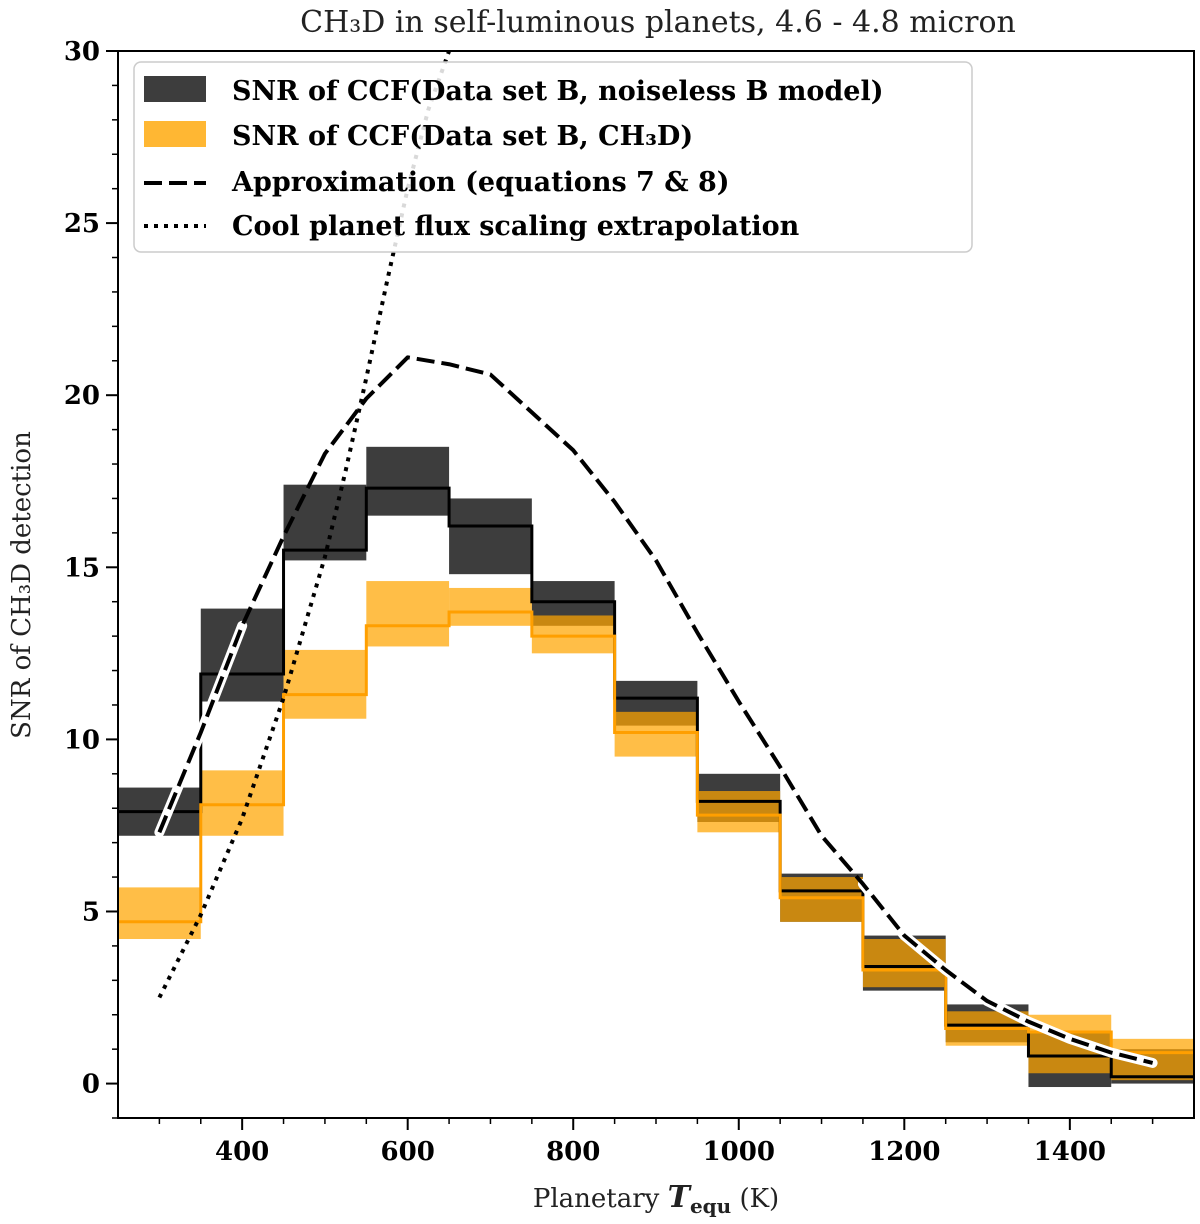  What do you see at coordinates (408, 1152) in the screenshot?
I see `x-tick-label-600: 600` at bounding box center [408, 1152].